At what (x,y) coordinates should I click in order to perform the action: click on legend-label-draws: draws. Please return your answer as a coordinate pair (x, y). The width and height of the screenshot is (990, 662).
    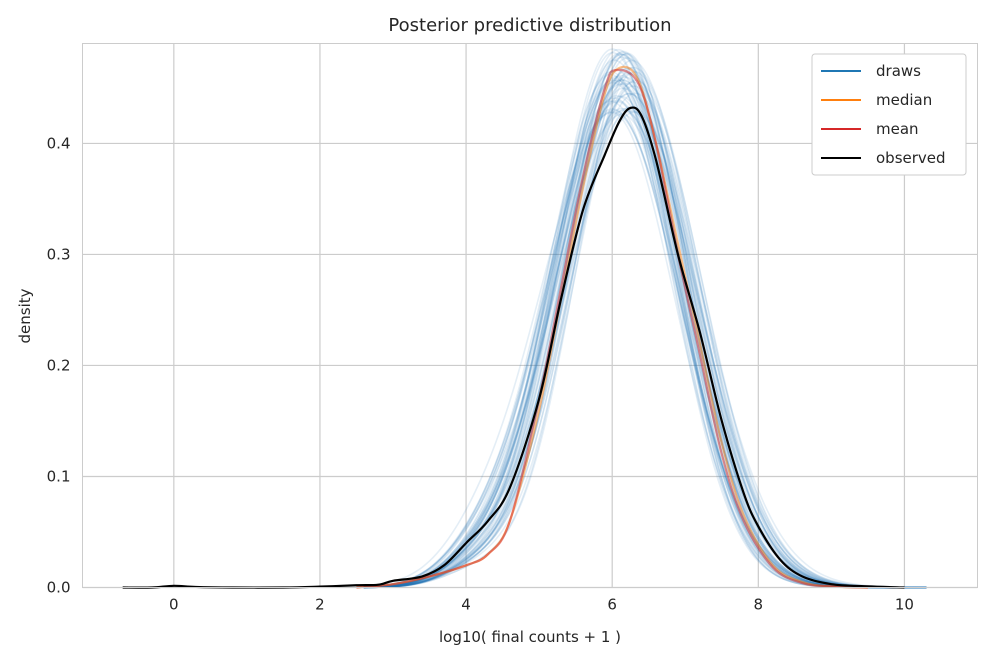
    Looking at the image, I should click on (898, 71).